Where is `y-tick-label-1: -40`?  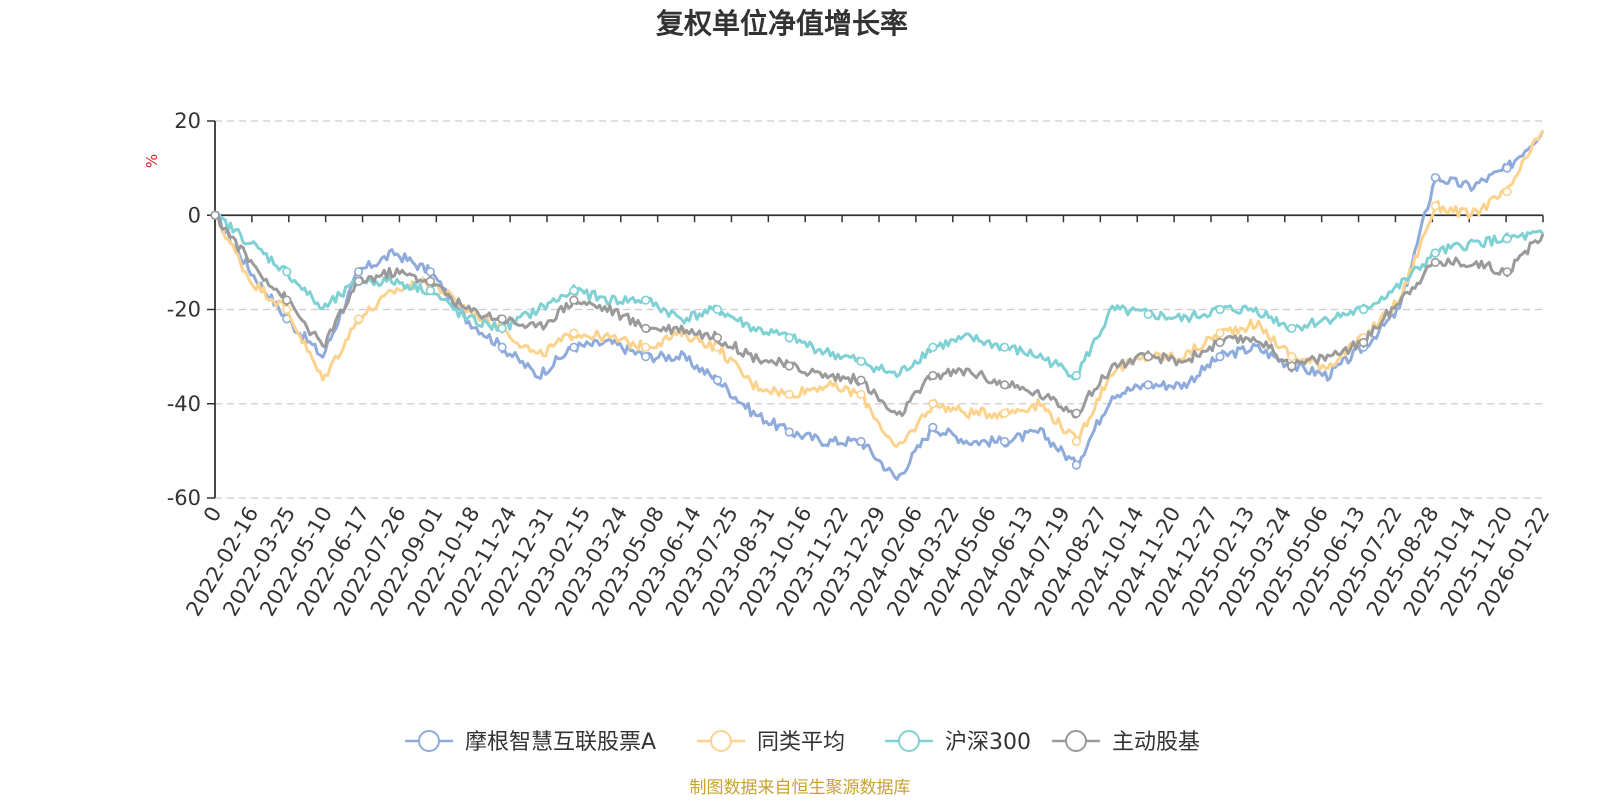 y-tick-label-1: -40 is located at coordinates (184, 404).